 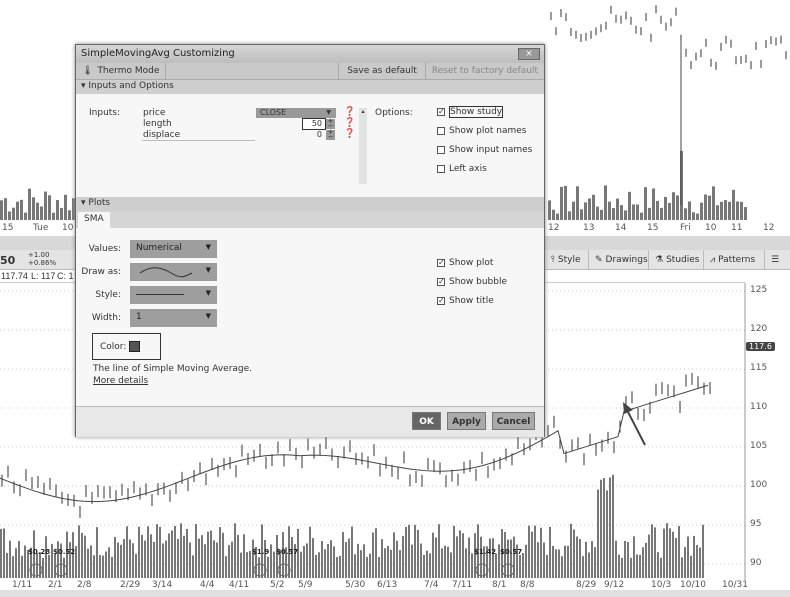 I want to click on draw-as-select: ▼, so click(x=173, y=272).